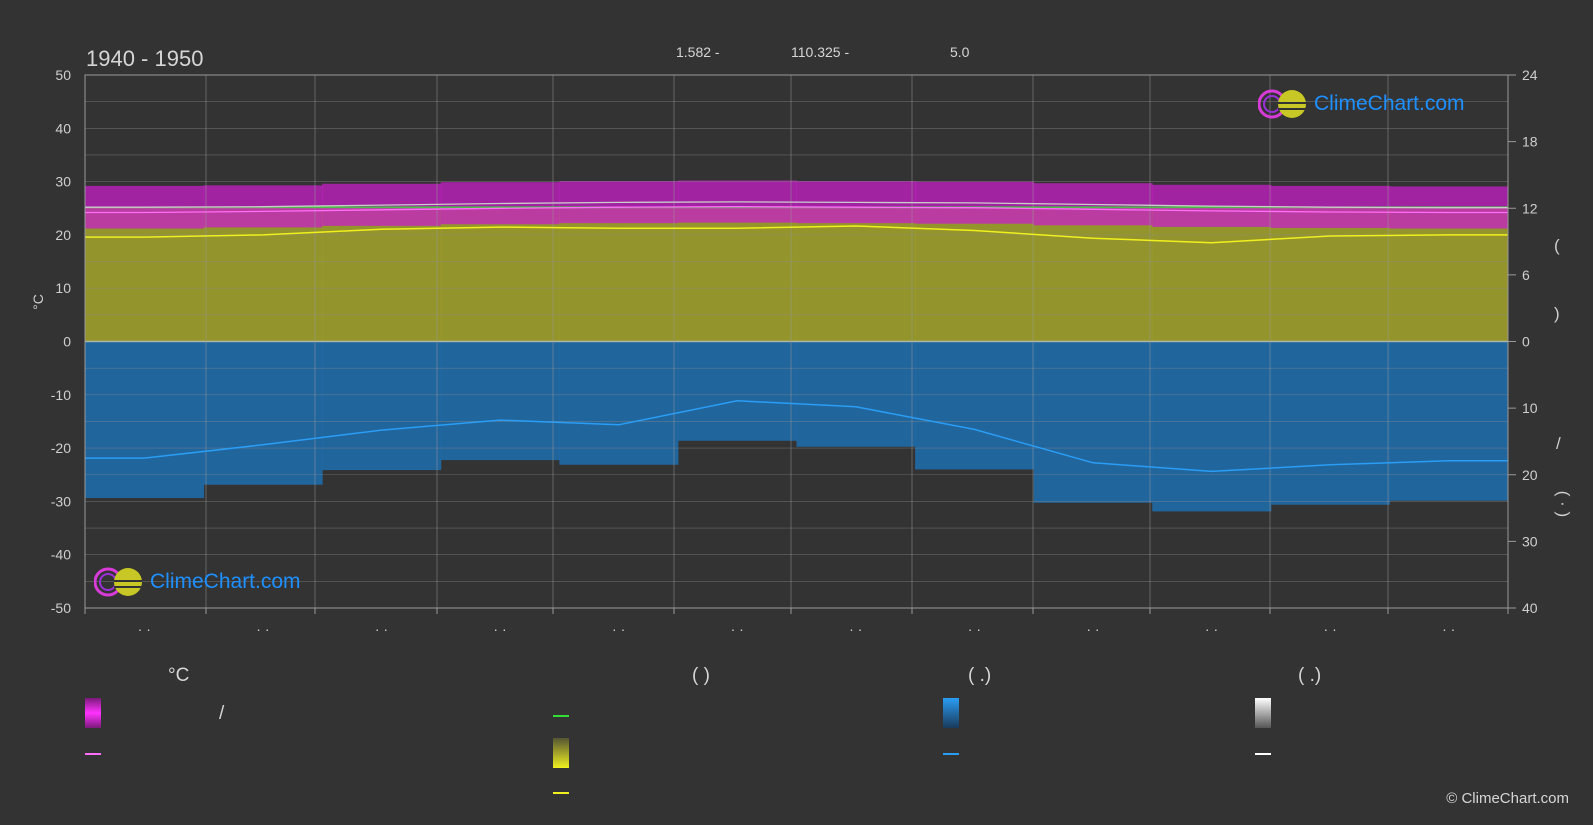 This screenshot has width=1593, height=825. I want to click on right-axis-mark: ), so click(1557, 313).